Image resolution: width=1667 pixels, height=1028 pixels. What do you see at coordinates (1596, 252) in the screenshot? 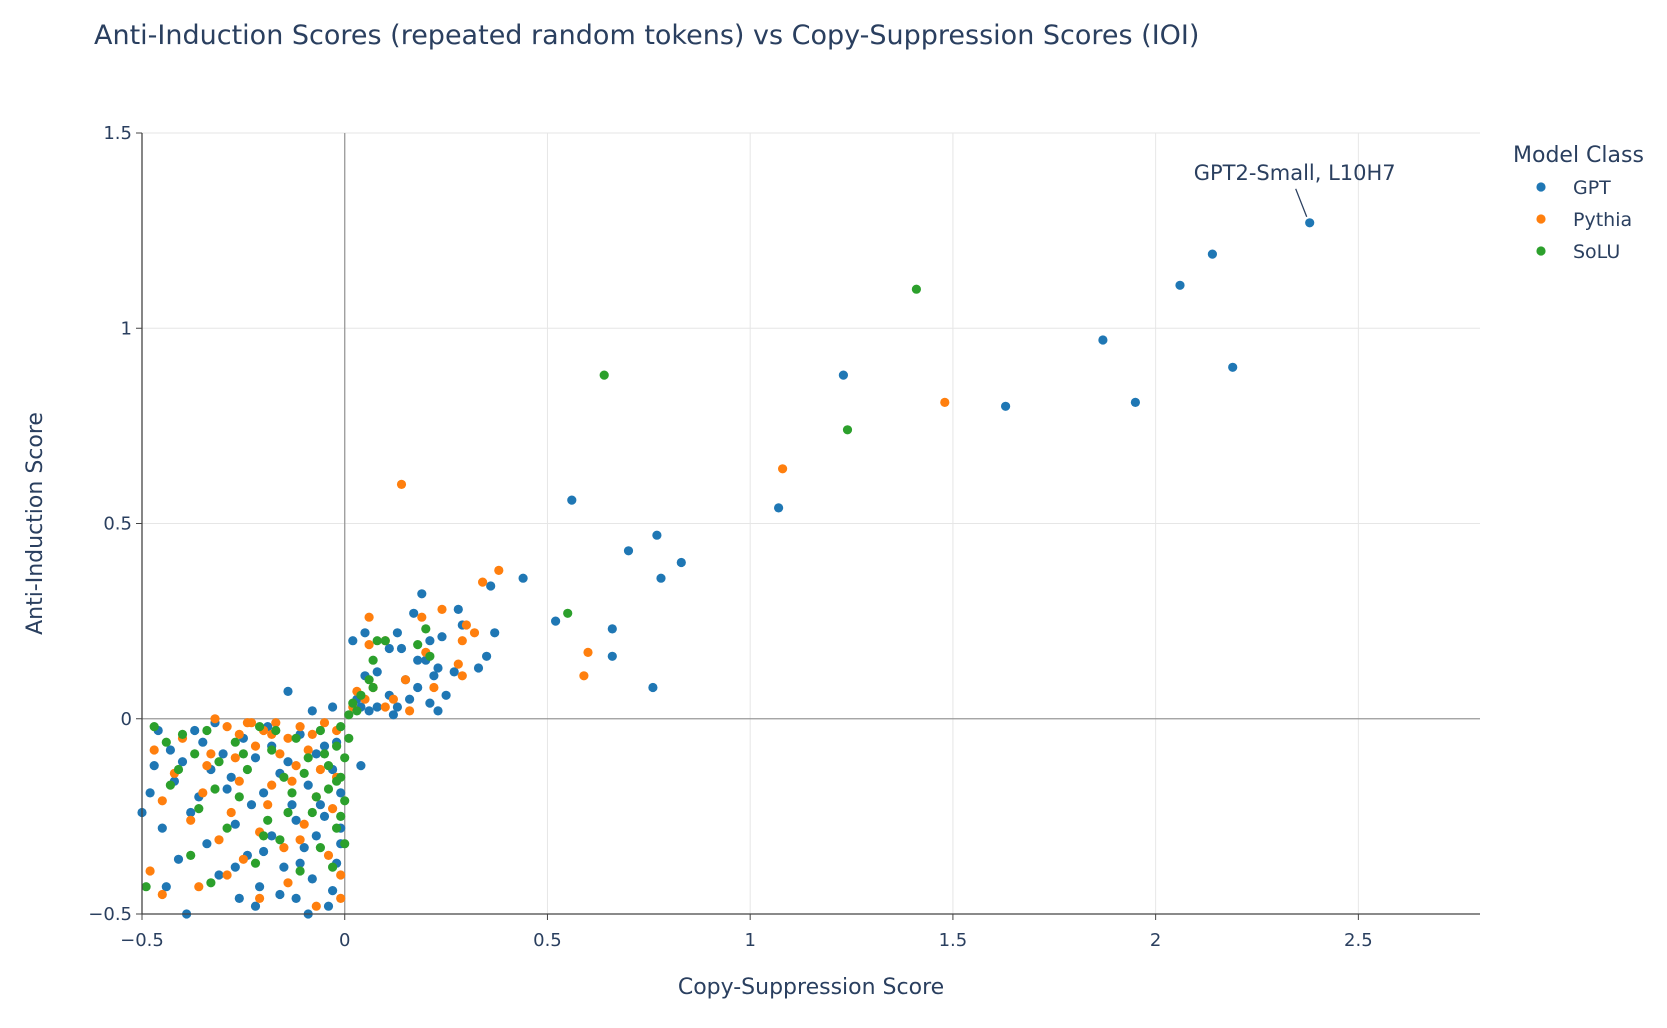
I see `legend-label-solu: SoLU` at bounding box center [1596, 252].